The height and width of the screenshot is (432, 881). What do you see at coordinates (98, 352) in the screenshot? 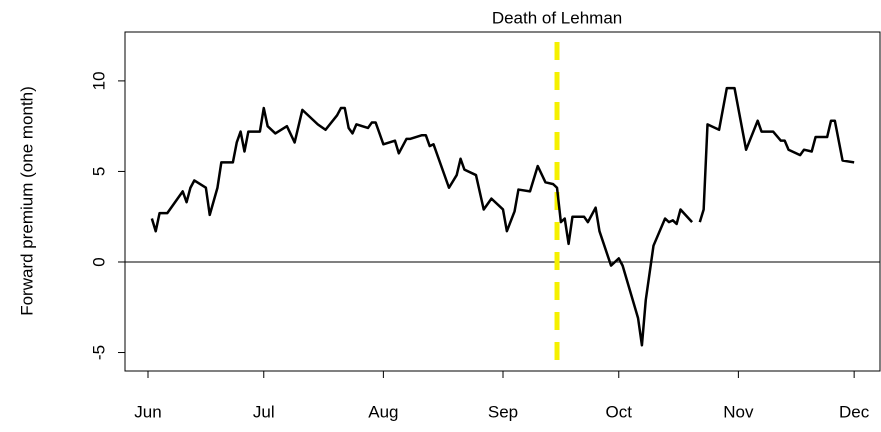
I see `y-tick-label: -5` at bounding box center [98, 352].